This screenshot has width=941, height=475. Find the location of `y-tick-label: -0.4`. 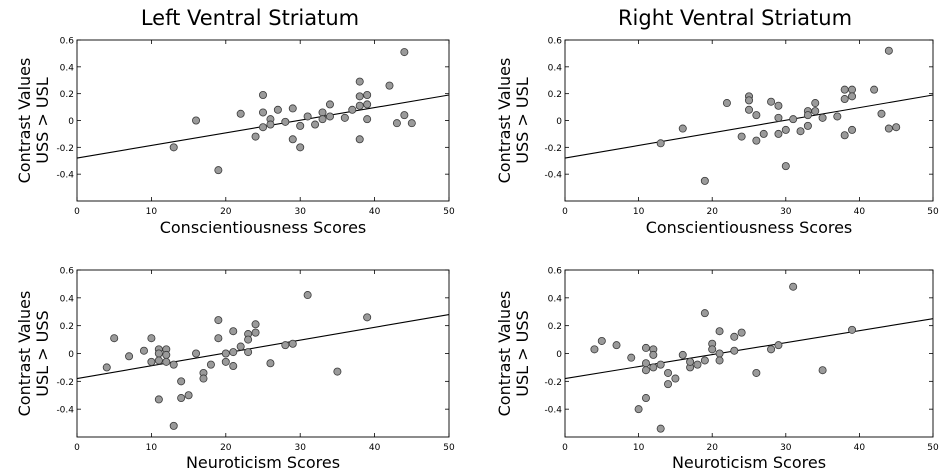

y-tick-label: -0.4 is located at coordinates (553, 411).